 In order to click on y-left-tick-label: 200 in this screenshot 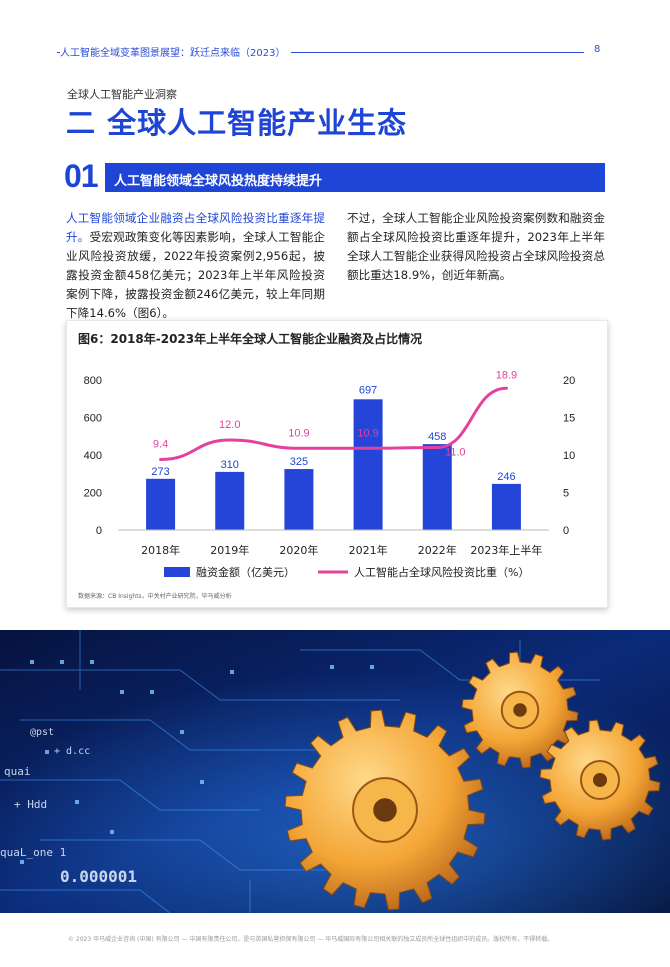, I will do `click(93, 494)`.